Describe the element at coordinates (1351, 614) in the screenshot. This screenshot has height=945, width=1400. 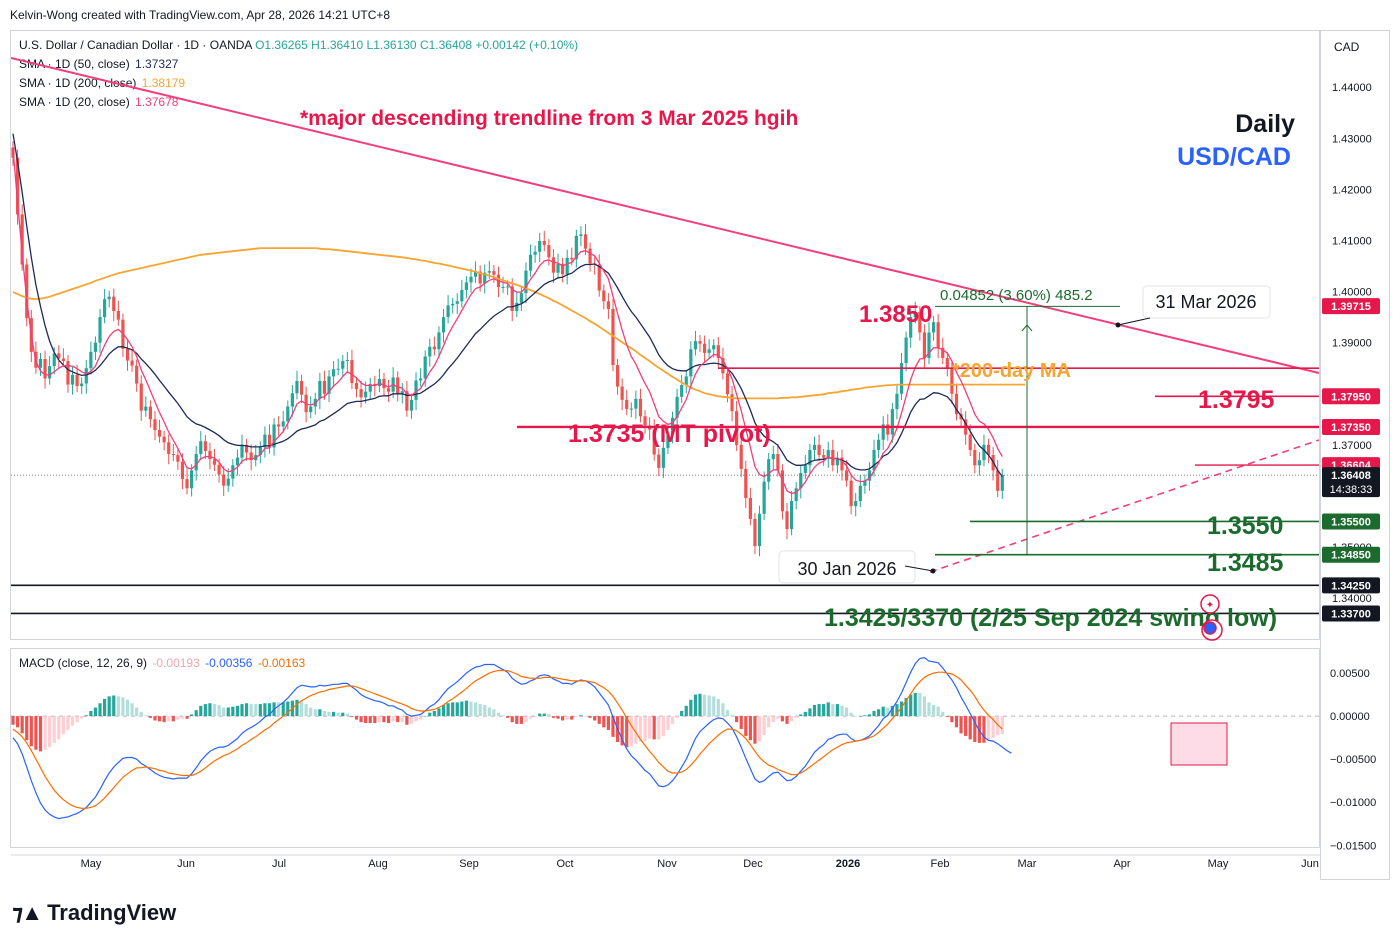
I see `price-tag-label: 1.33700` at that location.